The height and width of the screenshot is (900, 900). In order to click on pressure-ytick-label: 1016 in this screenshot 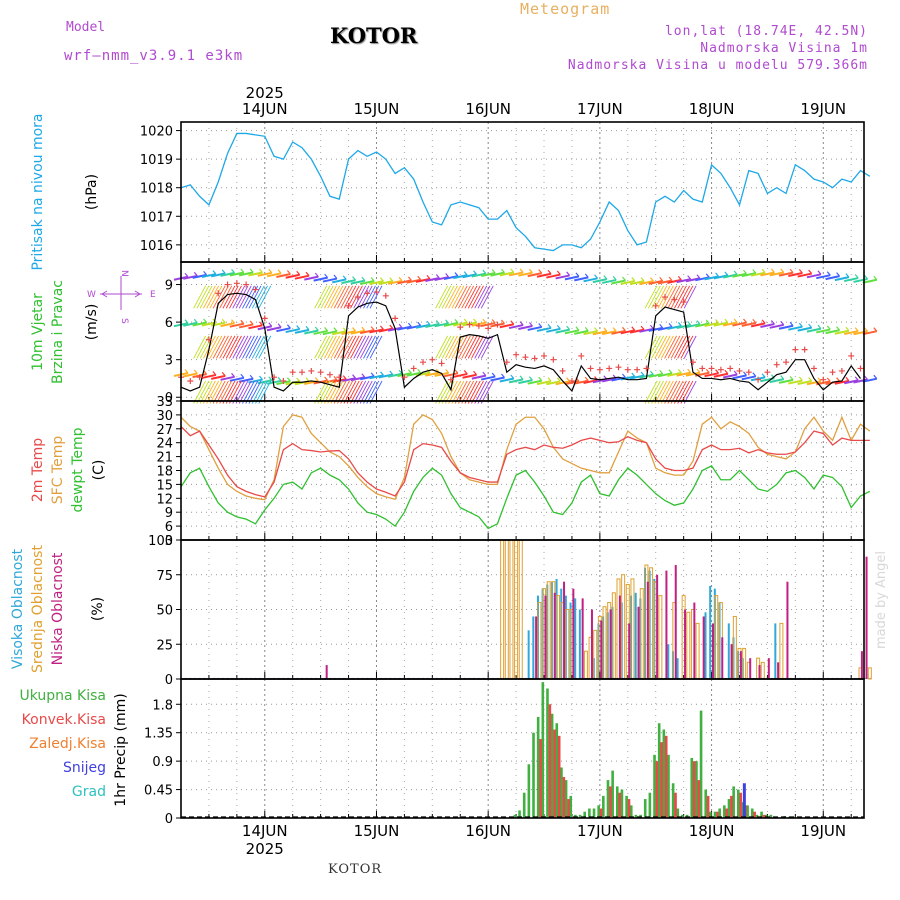, I will do `click(156, 246)`.